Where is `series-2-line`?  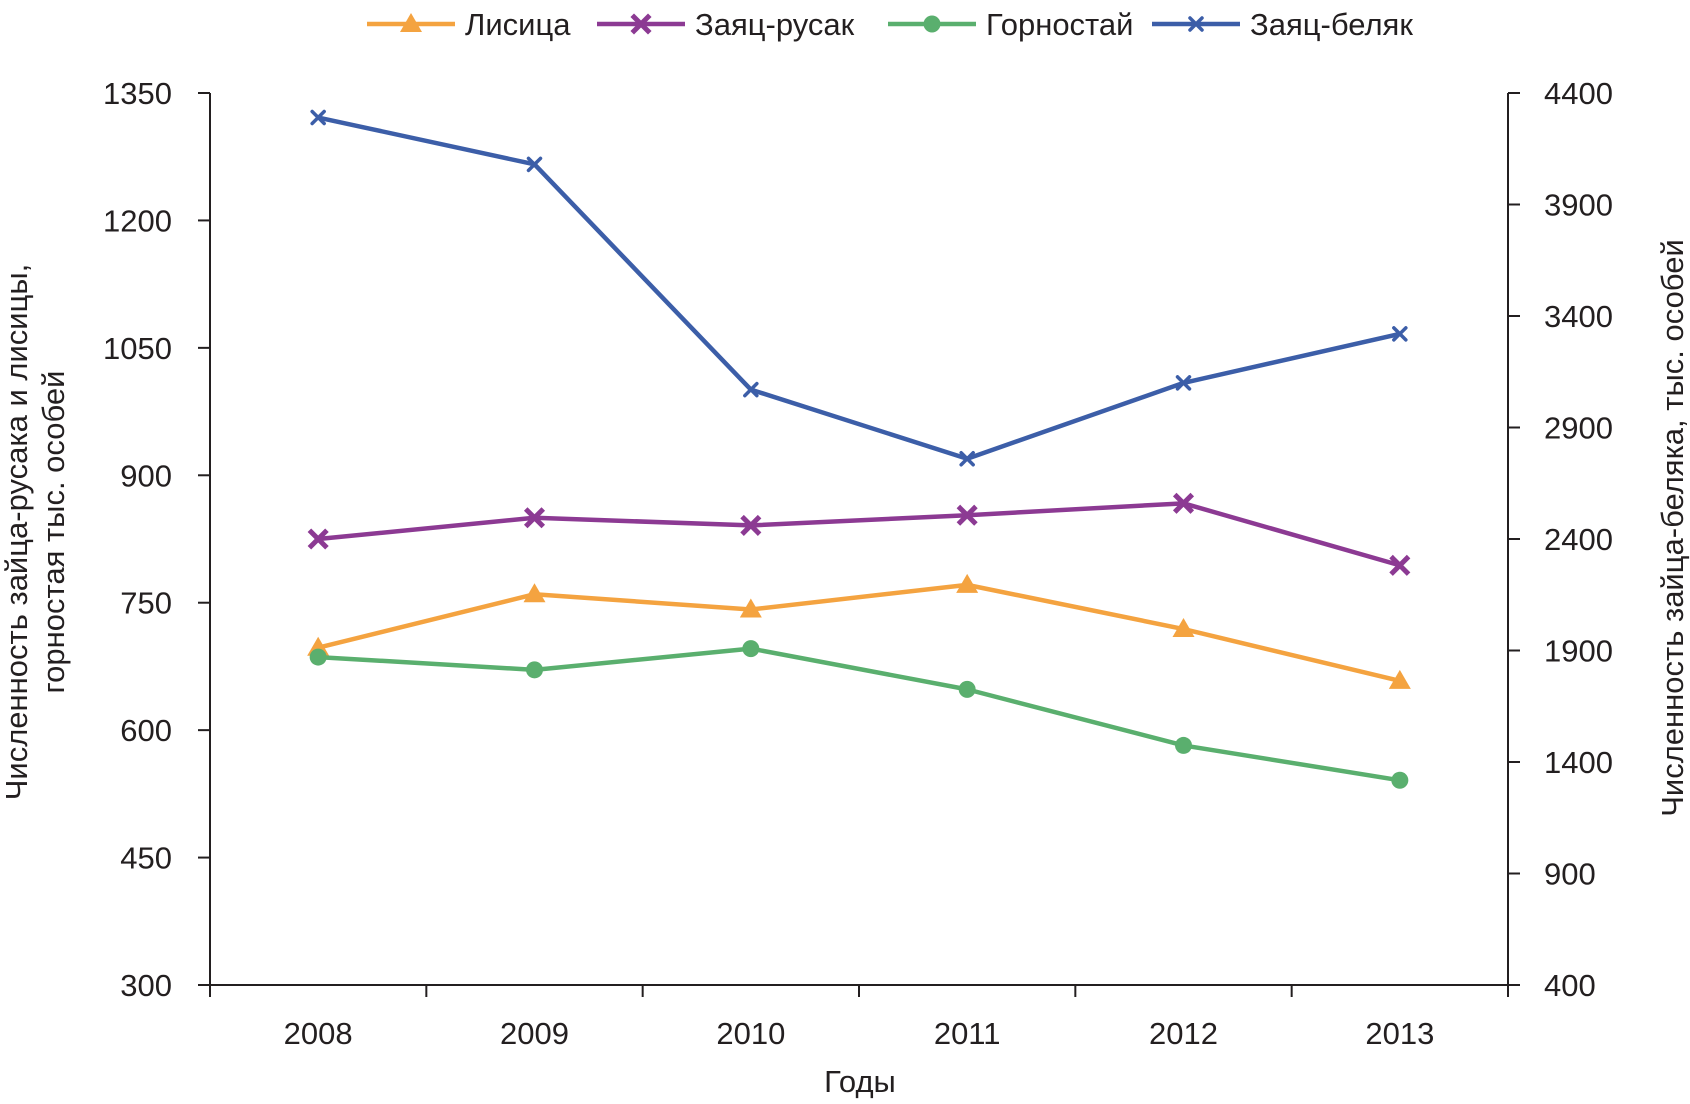
series-2-line is located at coordinates (859, 534).